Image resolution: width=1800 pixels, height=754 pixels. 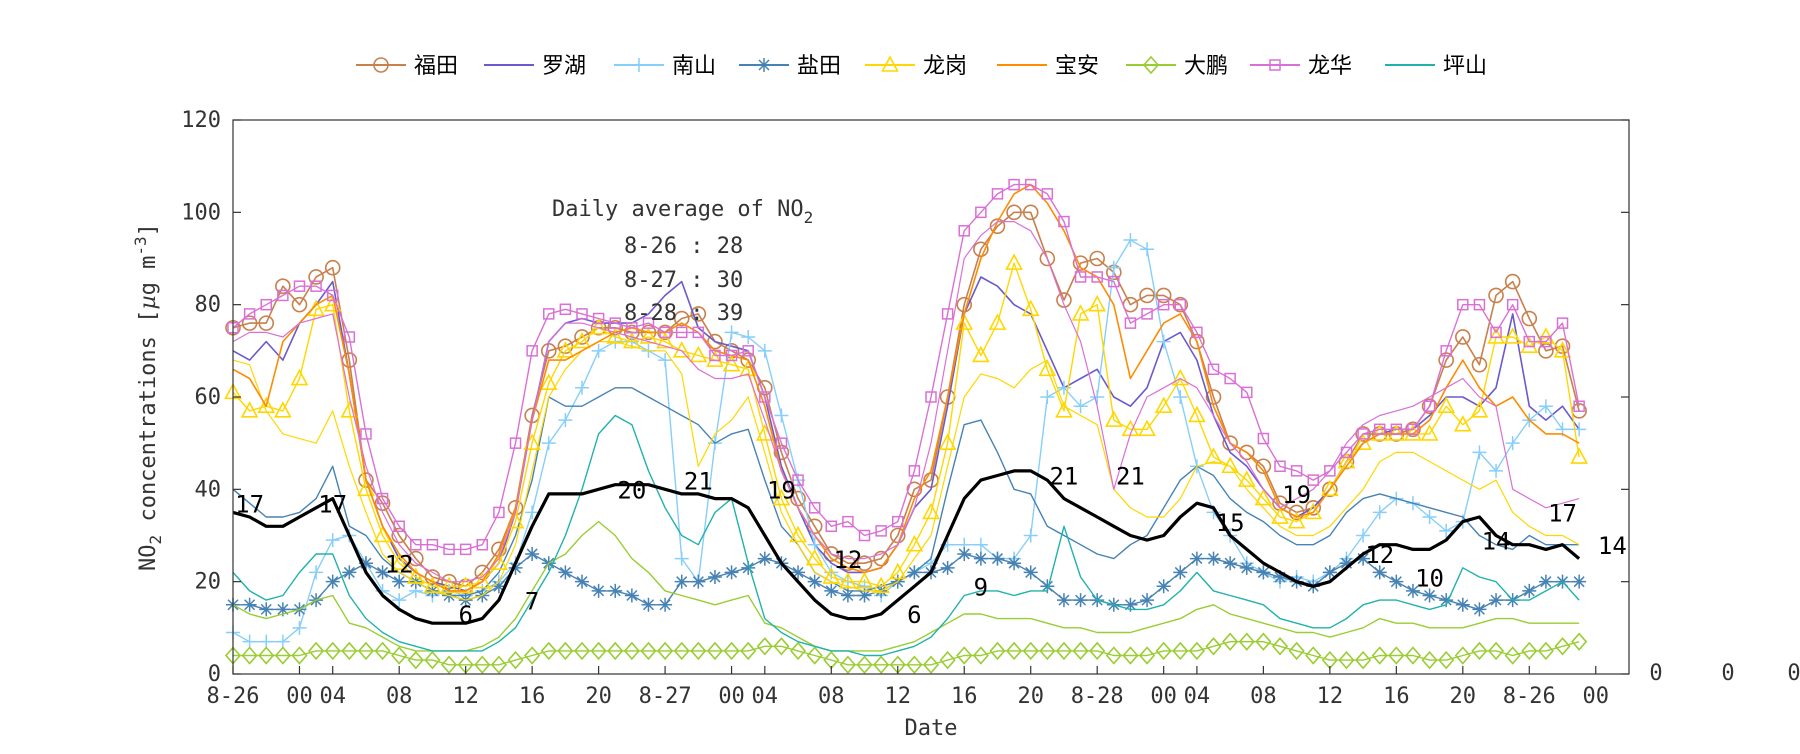 What do you see at coordinates (898, 696) in the screenshot?
I see `x-tick-label: 12` at bounding box center [898, 696].